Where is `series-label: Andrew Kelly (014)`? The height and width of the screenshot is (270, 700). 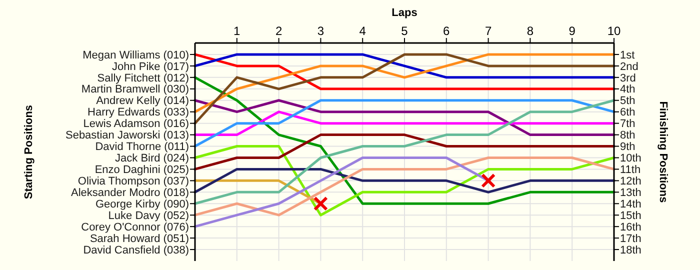
series-label: Andrew Kelly (014) is located at coordinates (142, 101).